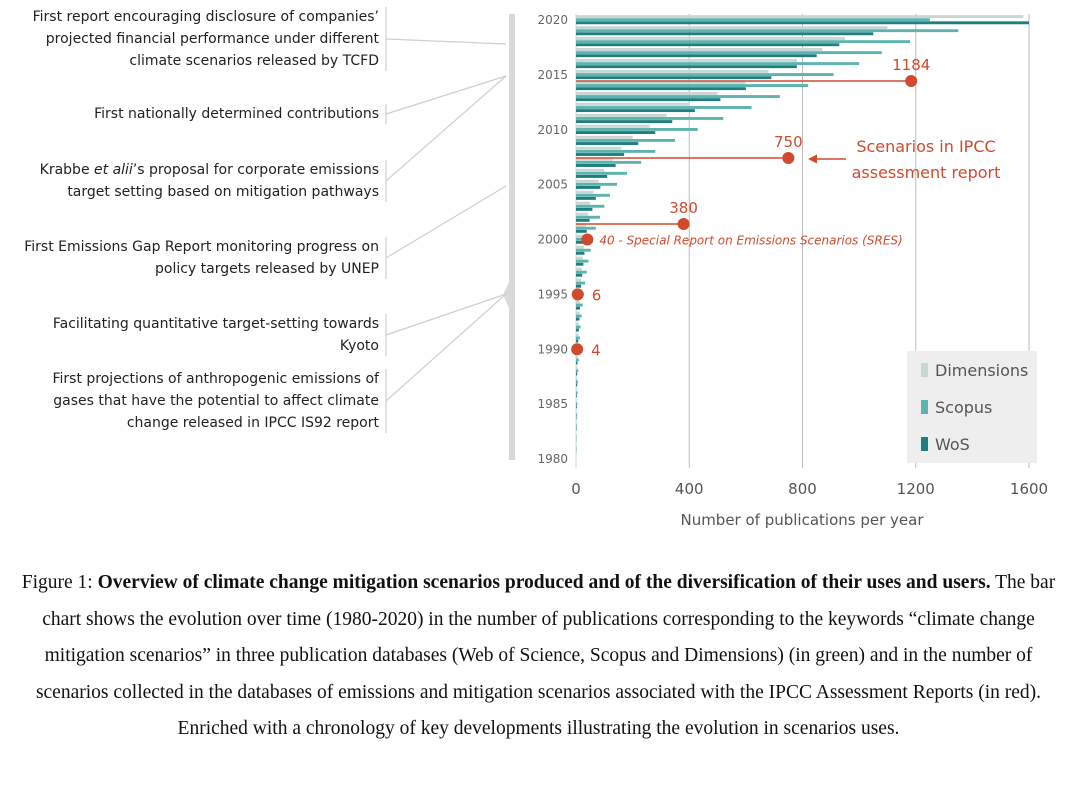 The image size is (1077, 792). What do you see at coordinates (699, 49) in the screenshot?
I see `bar-dimensions-2017` at bounding box center [699, 49].